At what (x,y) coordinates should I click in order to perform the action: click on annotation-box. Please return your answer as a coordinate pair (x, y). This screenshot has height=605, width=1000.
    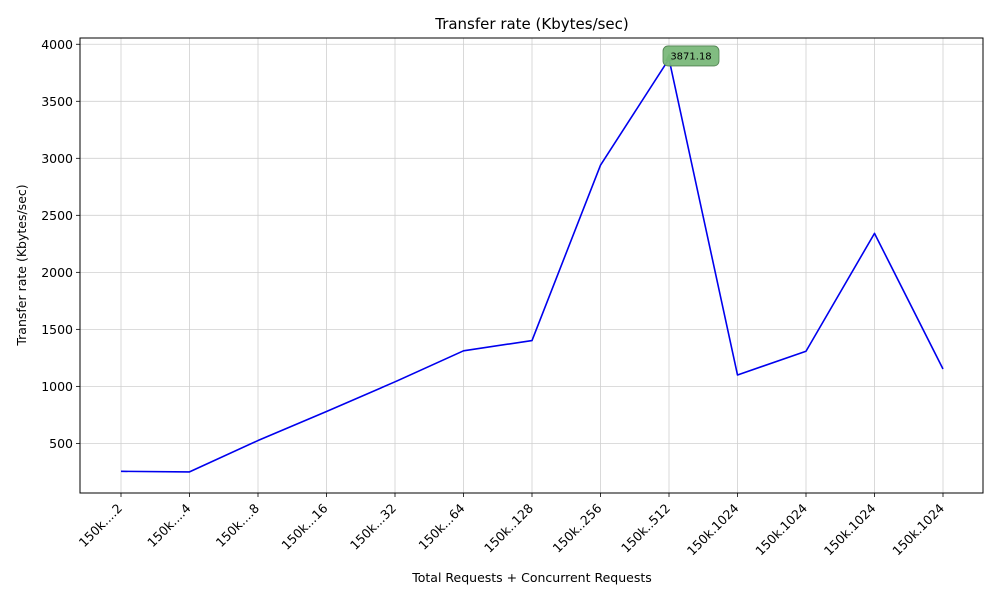
    Looking at the image, I should click on (691, 56).